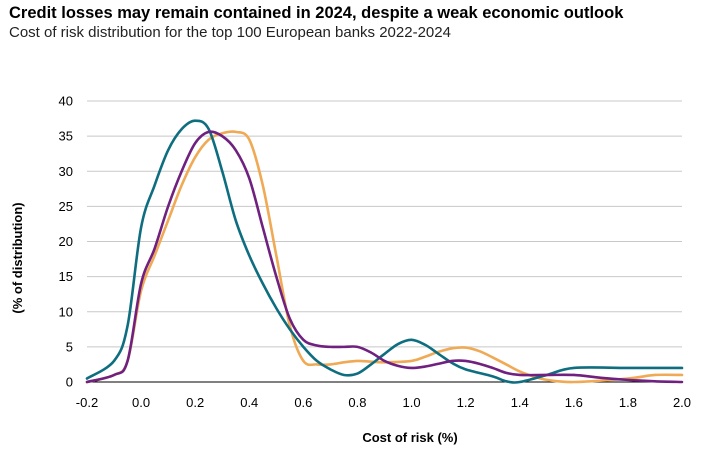  Describe the element at coordinates (383, 402) in the screenshot. I see `x-axis-ticks: -0.2 0.0 0.2 0.4 0.6 0.8 1.0 1.2 1.4 1.6 1.8 2.0` at that location.